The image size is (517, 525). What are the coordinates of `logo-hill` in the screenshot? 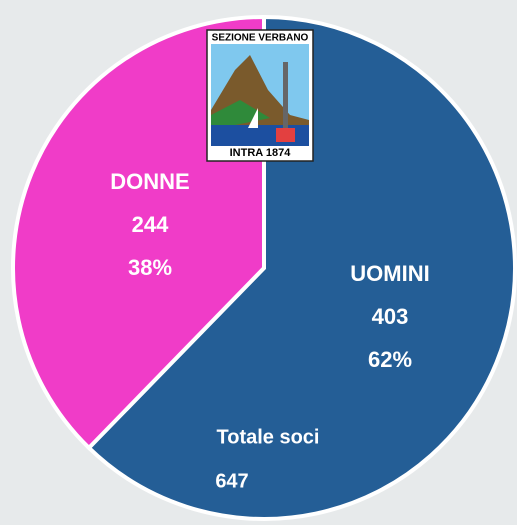 It's located at (240, 115).